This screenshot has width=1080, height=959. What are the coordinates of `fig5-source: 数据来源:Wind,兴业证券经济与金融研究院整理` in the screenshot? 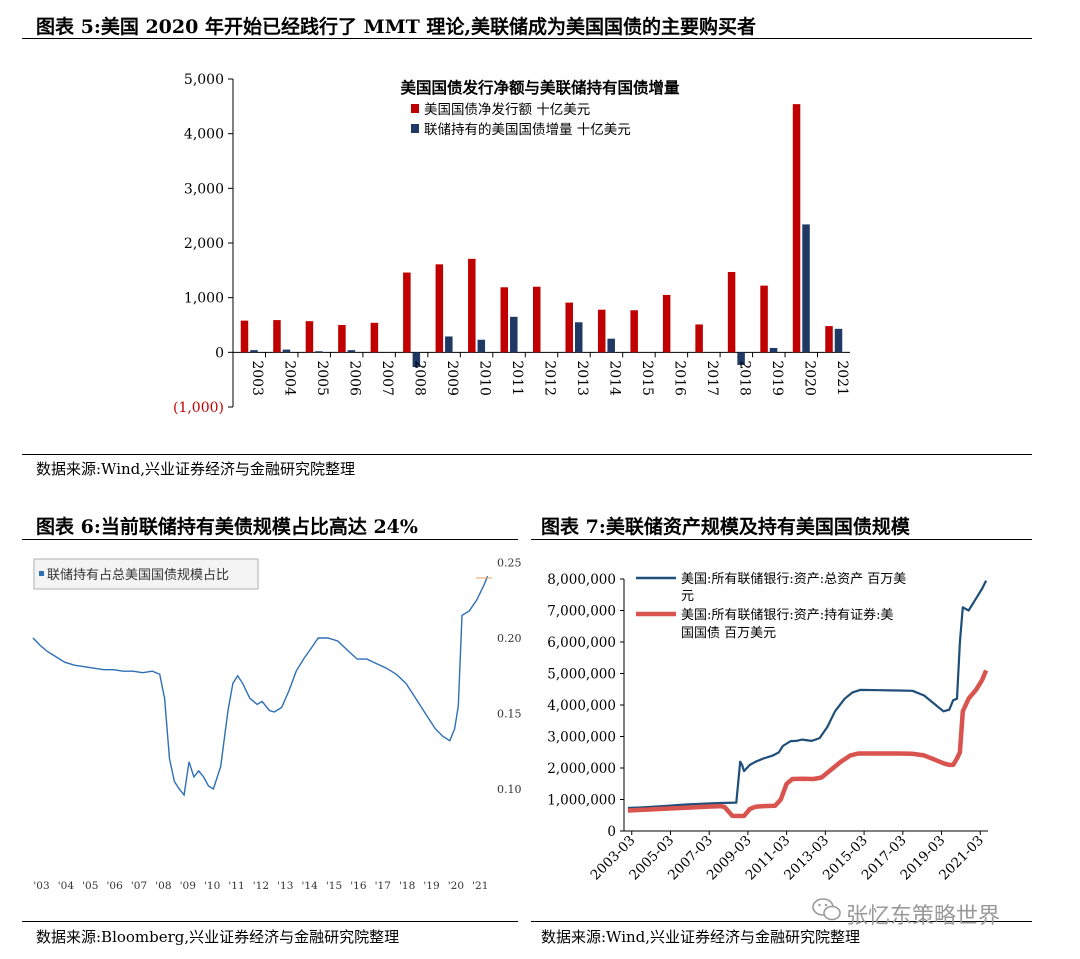 It's located at (196, 469).